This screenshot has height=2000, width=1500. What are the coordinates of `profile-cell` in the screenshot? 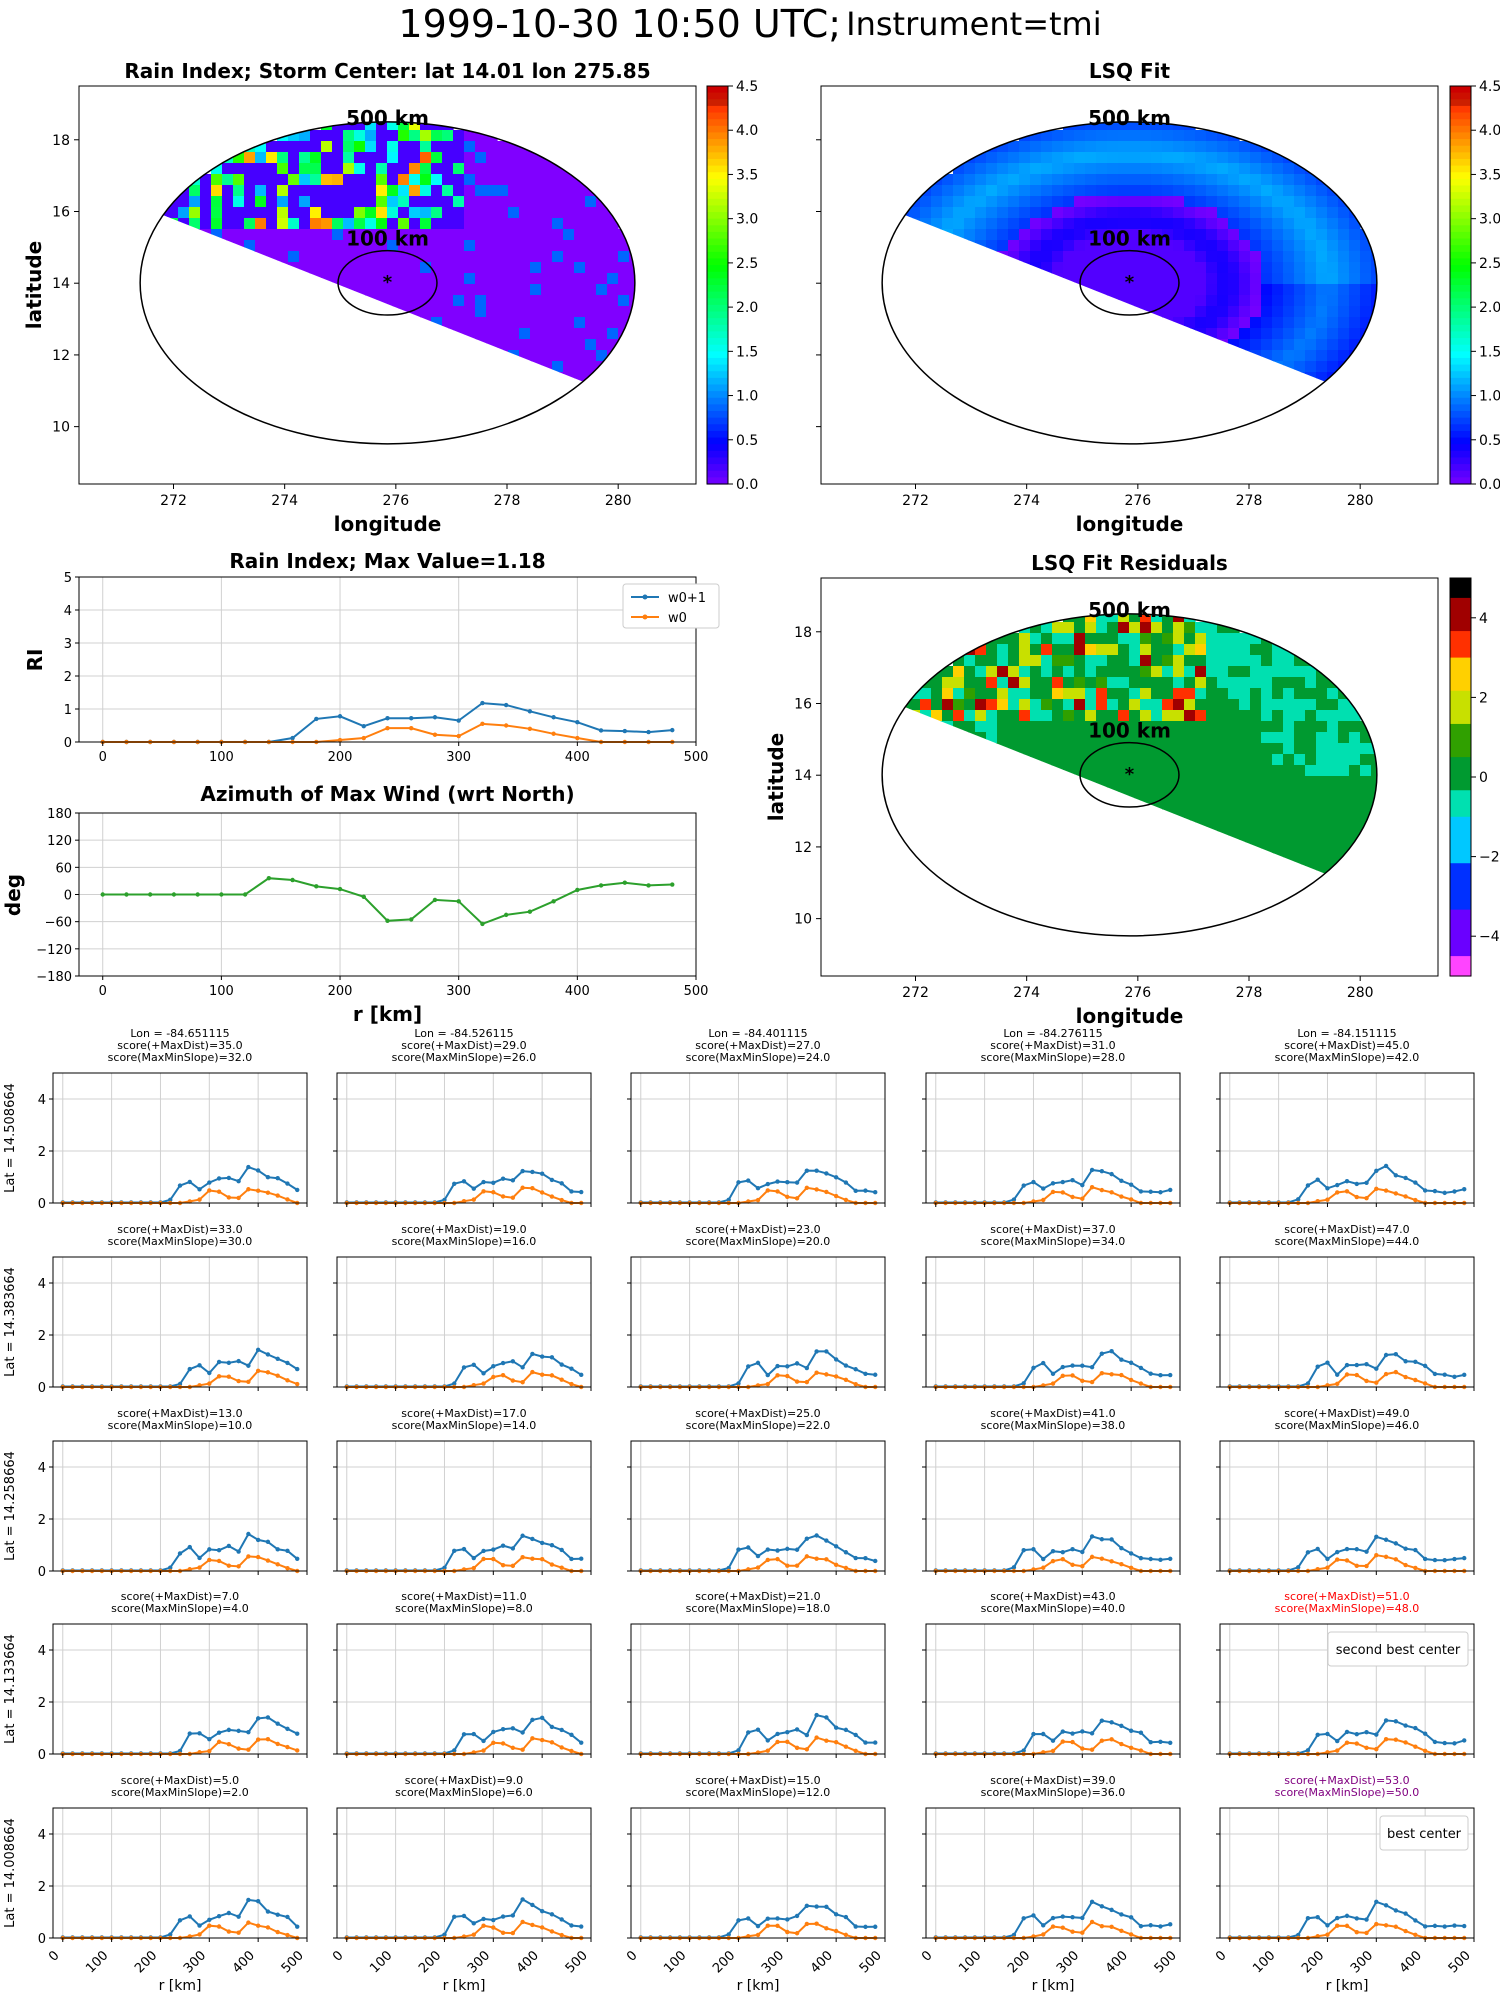 It's located at (462, 1323).